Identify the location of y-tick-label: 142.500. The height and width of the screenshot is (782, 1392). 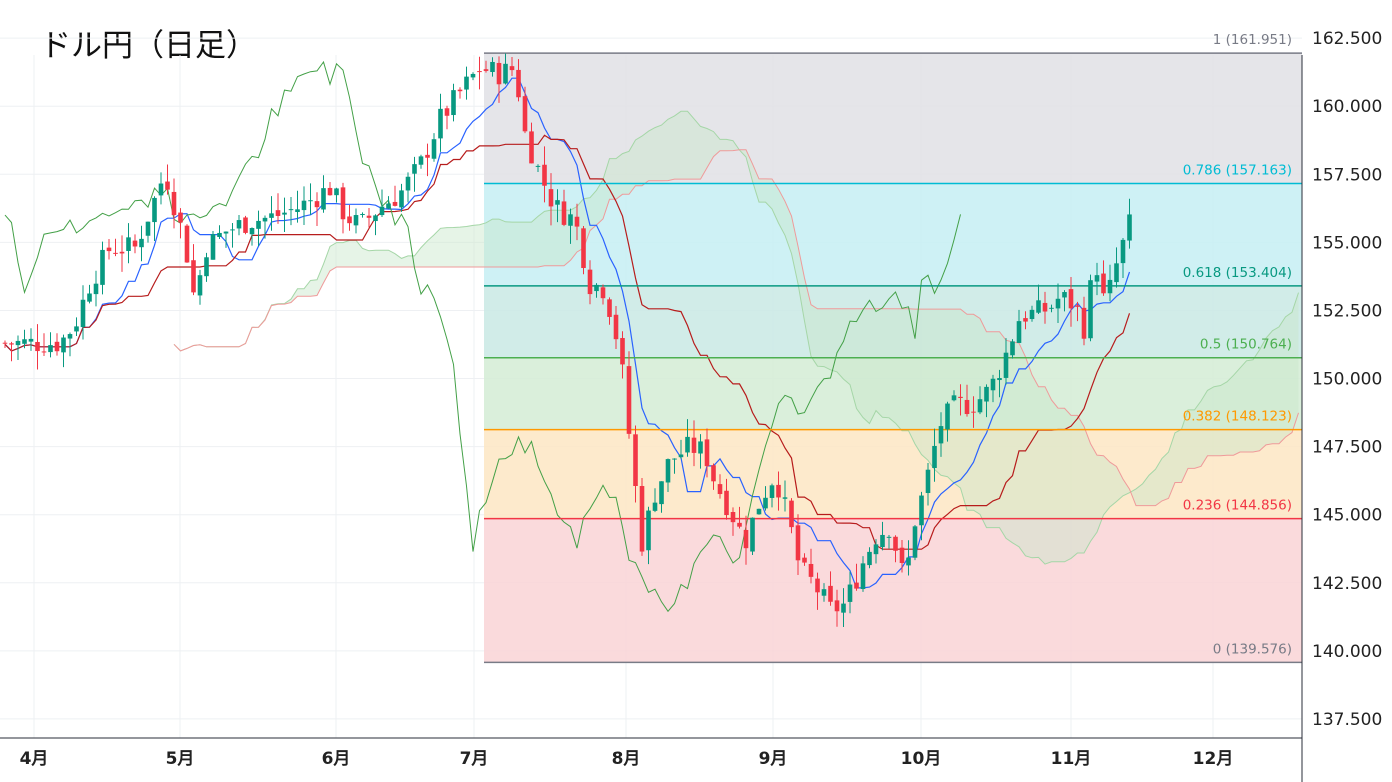
(1347, 584).